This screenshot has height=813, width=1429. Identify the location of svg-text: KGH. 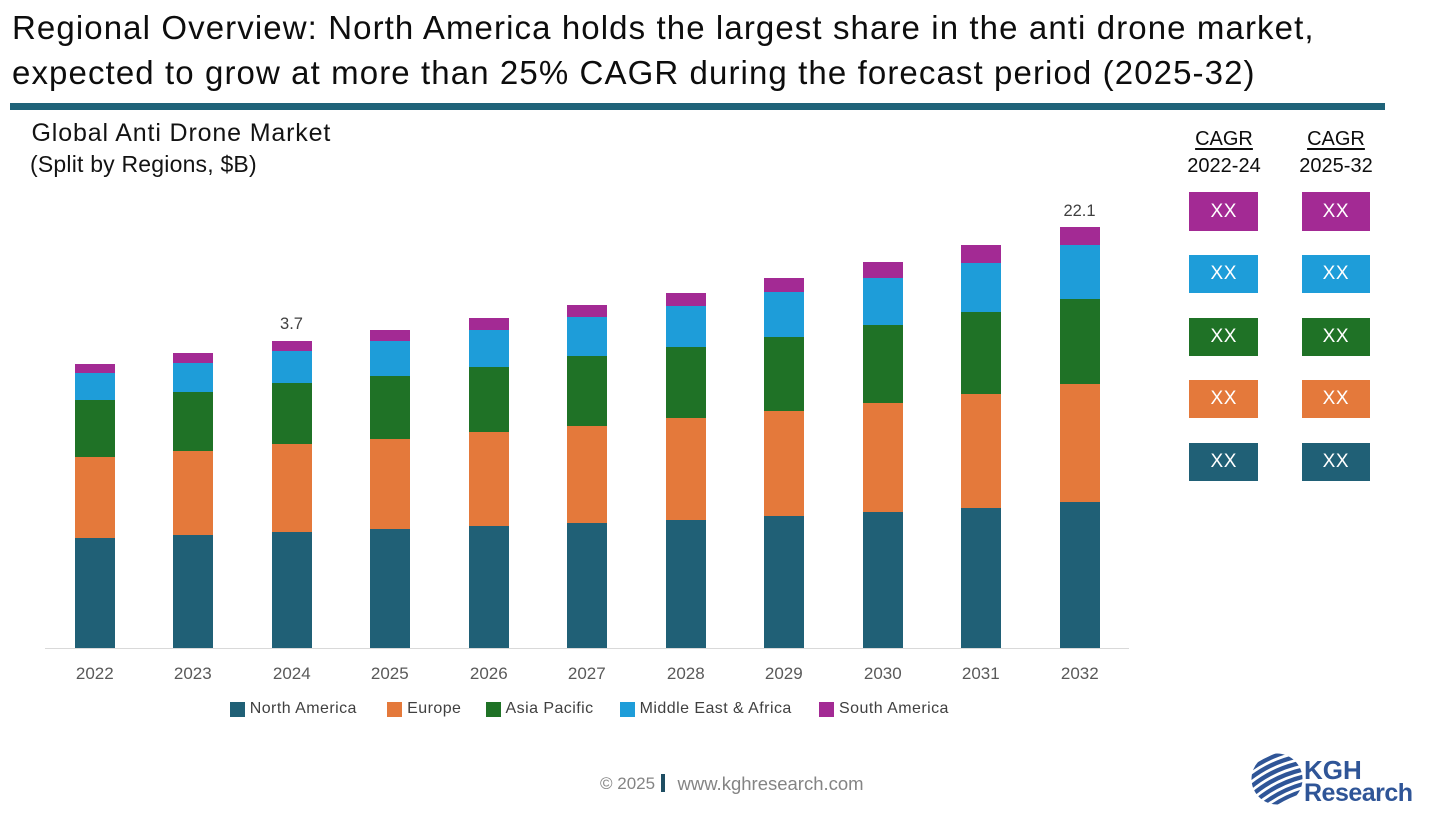
(1333, 770).